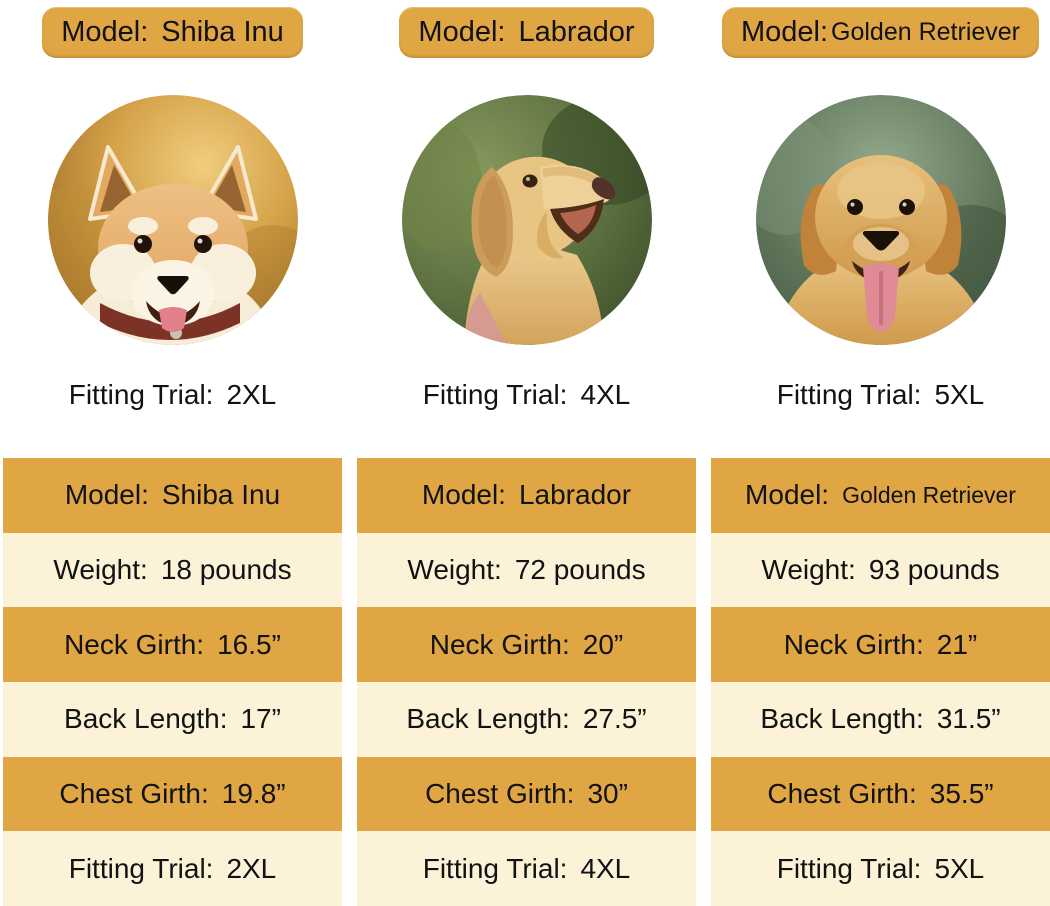 This screenshot has height=906, width=1050. Describe the element at coordinates (576, 32) in the screenshot. I see `model-badge-value: Labrador` at that location.